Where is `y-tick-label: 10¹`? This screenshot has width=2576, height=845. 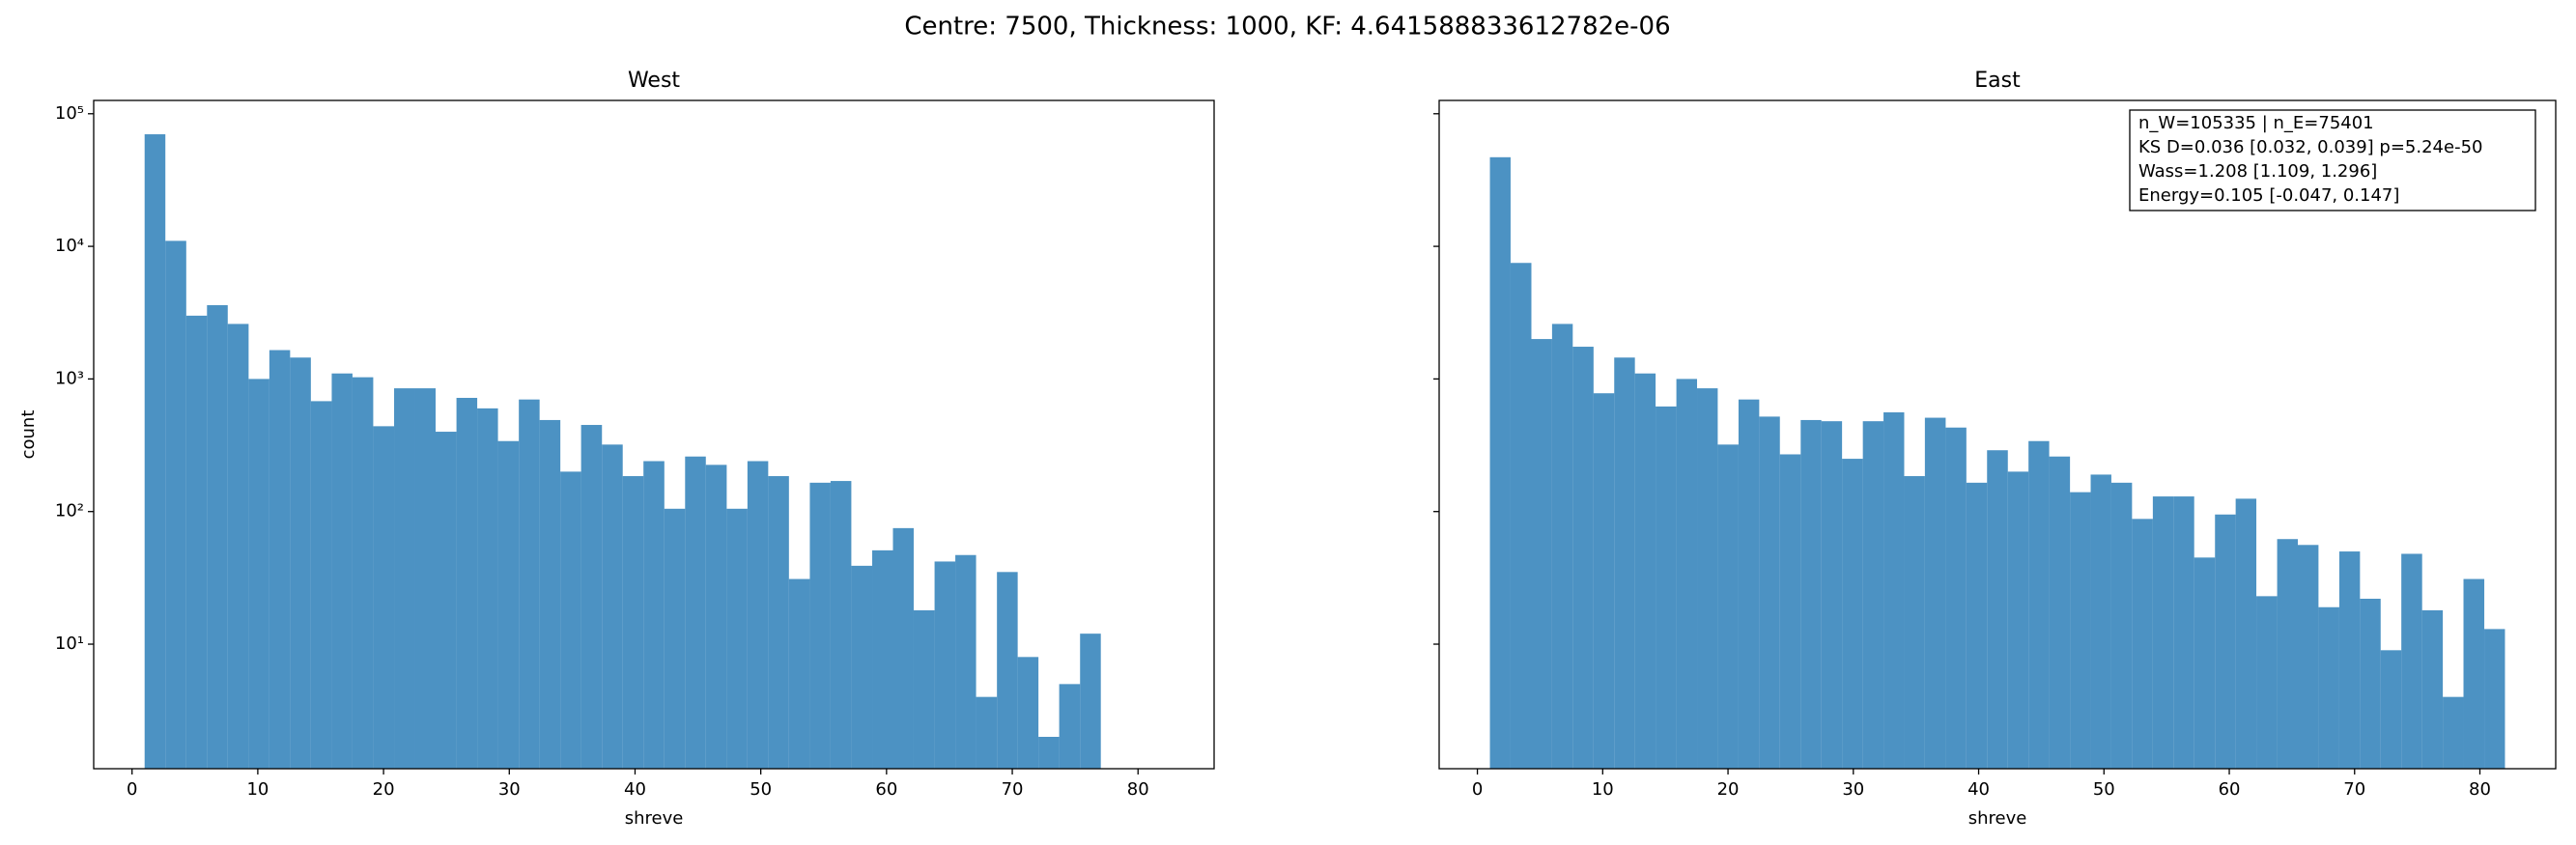 y-tick-label: 10¹ is located at coordinates (69, 644).